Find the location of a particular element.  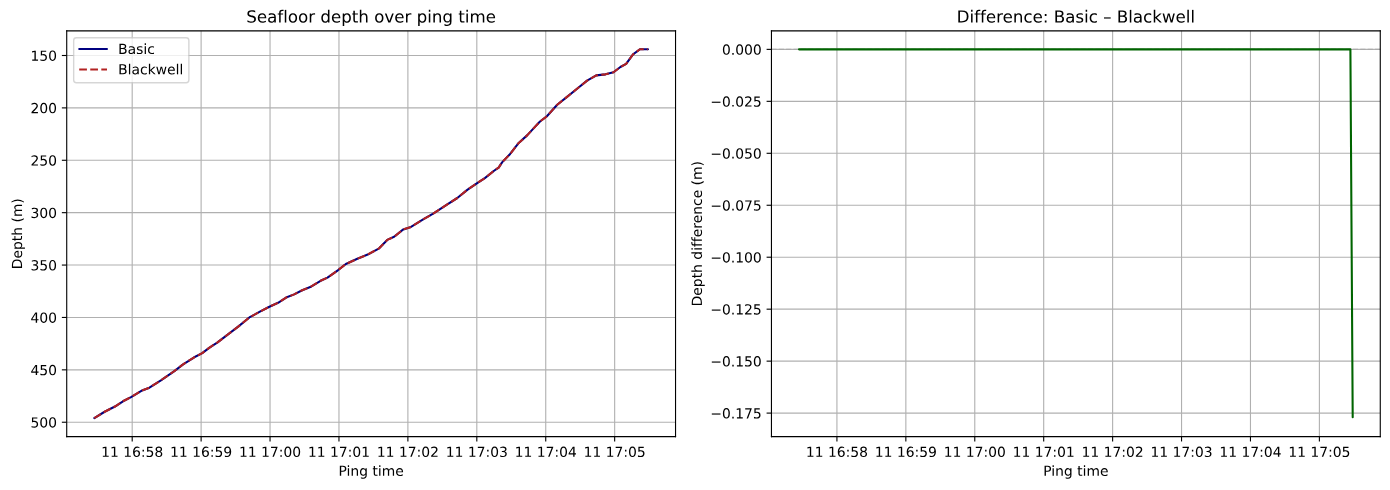

y-tick-label: 350 is located at coordinates (44, 265).